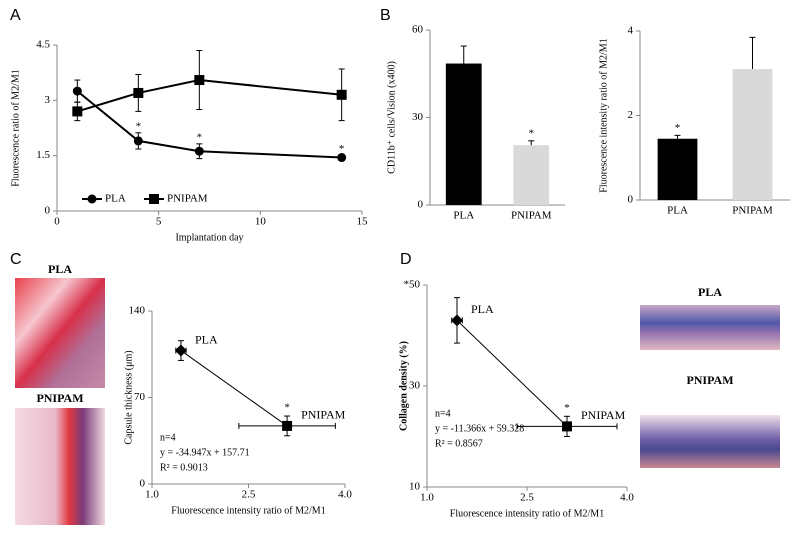  I want to click on x-tick-label: 15, so click(363, 222).